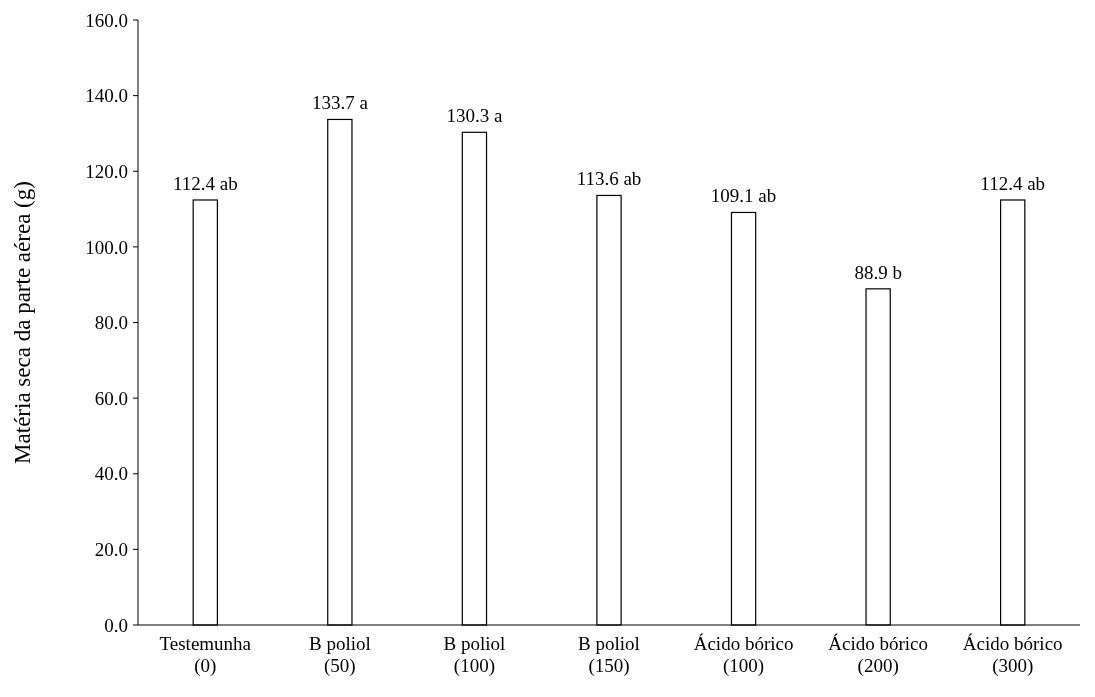  I want to click on y-axis-title: Matéria seca da parte aérea (g), so click(22, 322).